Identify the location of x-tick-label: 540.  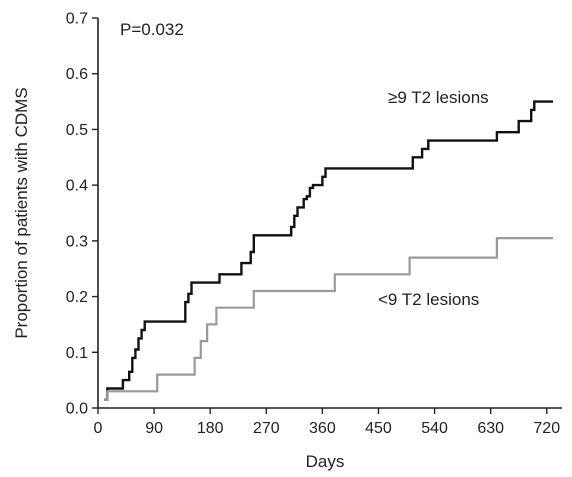
(434, 428).